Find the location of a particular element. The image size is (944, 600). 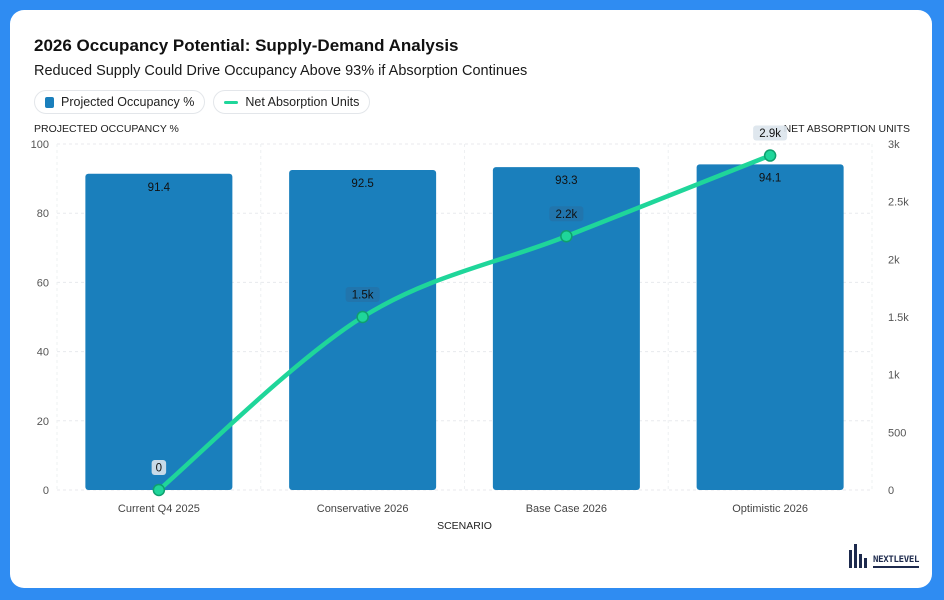

y-right-tick-label: 0 is located at coordinates (891, 491).